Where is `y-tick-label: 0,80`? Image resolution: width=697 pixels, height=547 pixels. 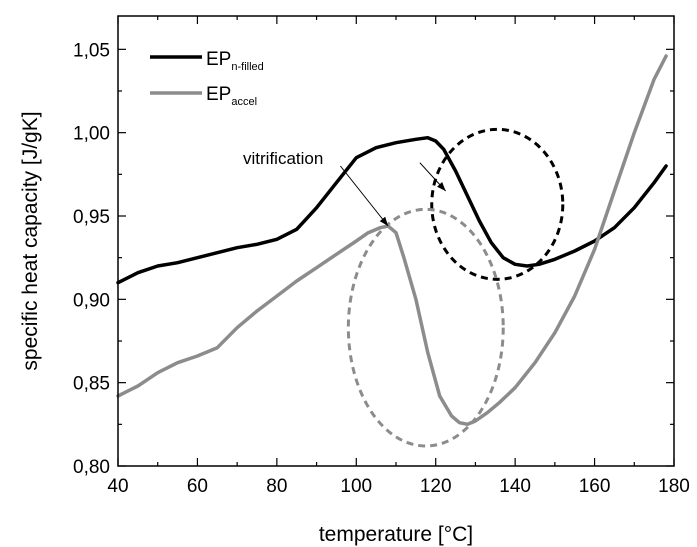
y-tick-label: 0,80 is located at coordinates (91, 467).